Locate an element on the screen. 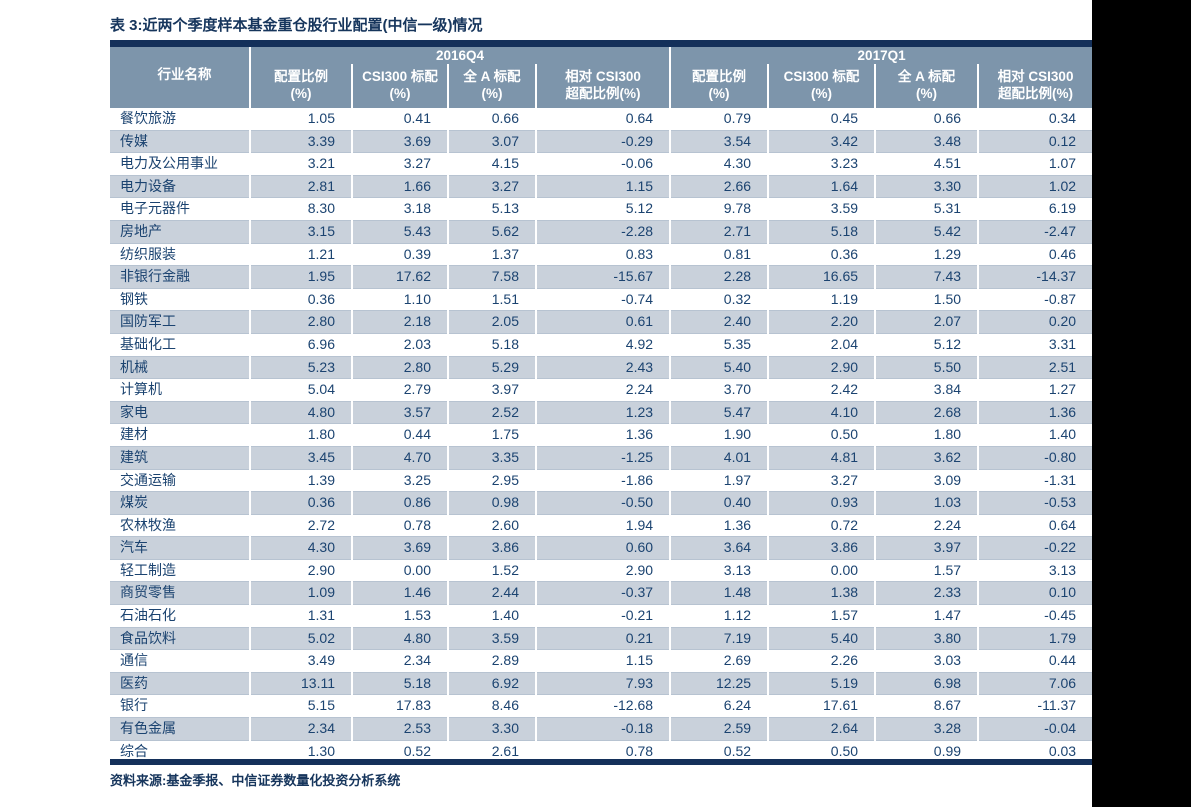  value-cell: 3.86 is located at coordinates (492, 548).